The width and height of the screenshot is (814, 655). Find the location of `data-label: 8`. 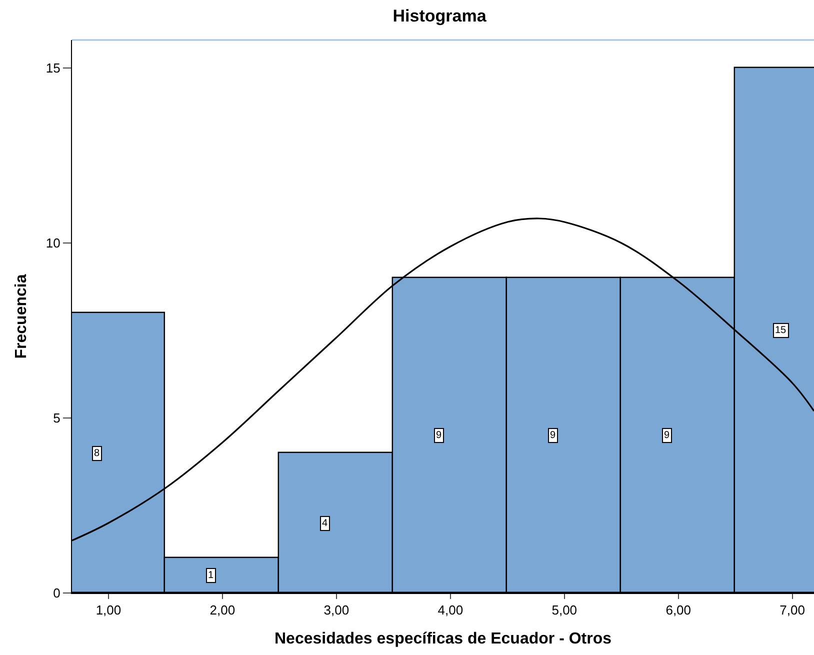

data-label: 8 is located at coordinates (97, 453).